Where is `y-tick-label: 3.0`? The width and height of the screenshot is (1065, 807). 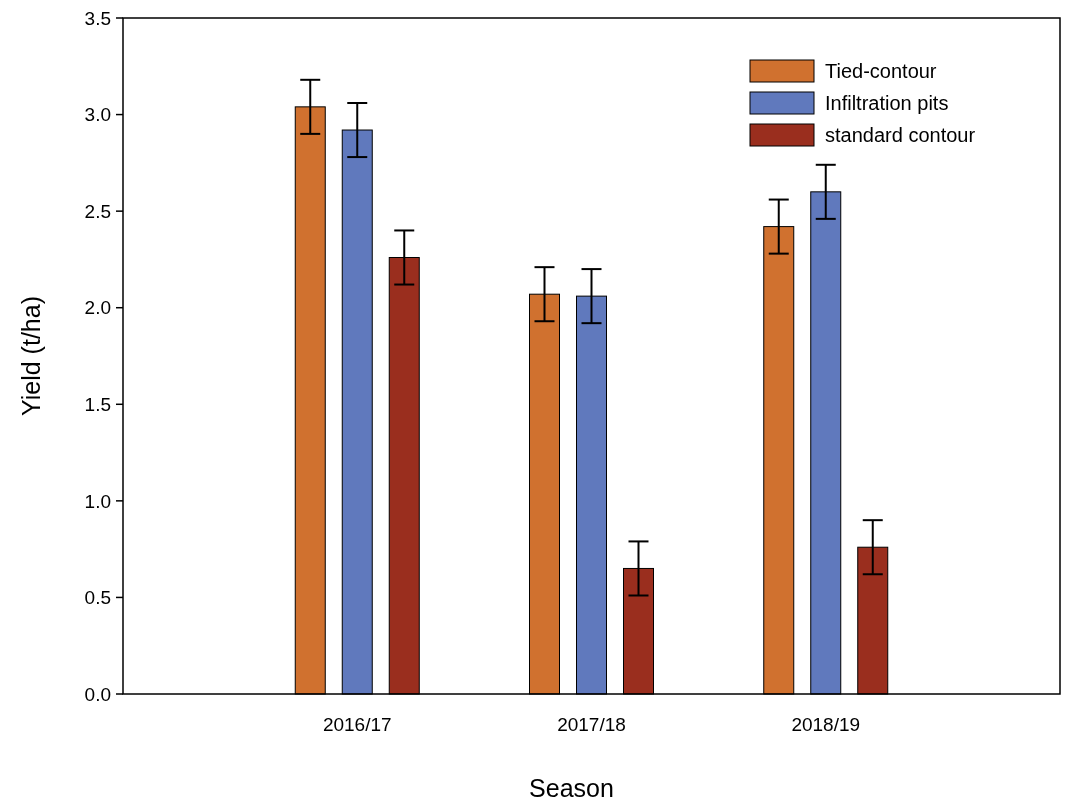
y-tick-label: 3.0 is located at coordinates (97, 115).